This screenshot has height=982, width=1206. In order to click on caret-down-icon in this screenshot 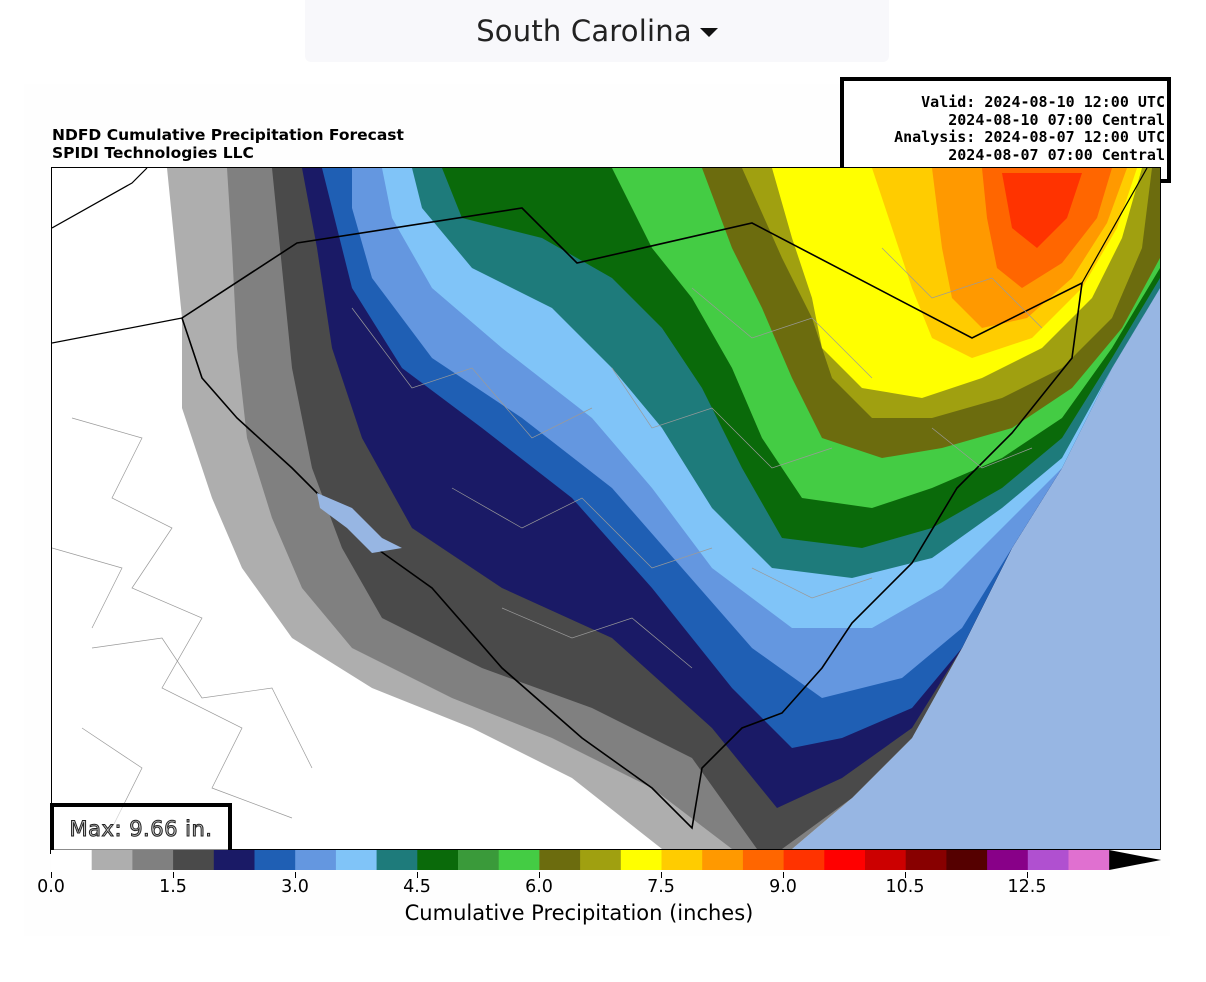, I will do `click(708, 32)`.